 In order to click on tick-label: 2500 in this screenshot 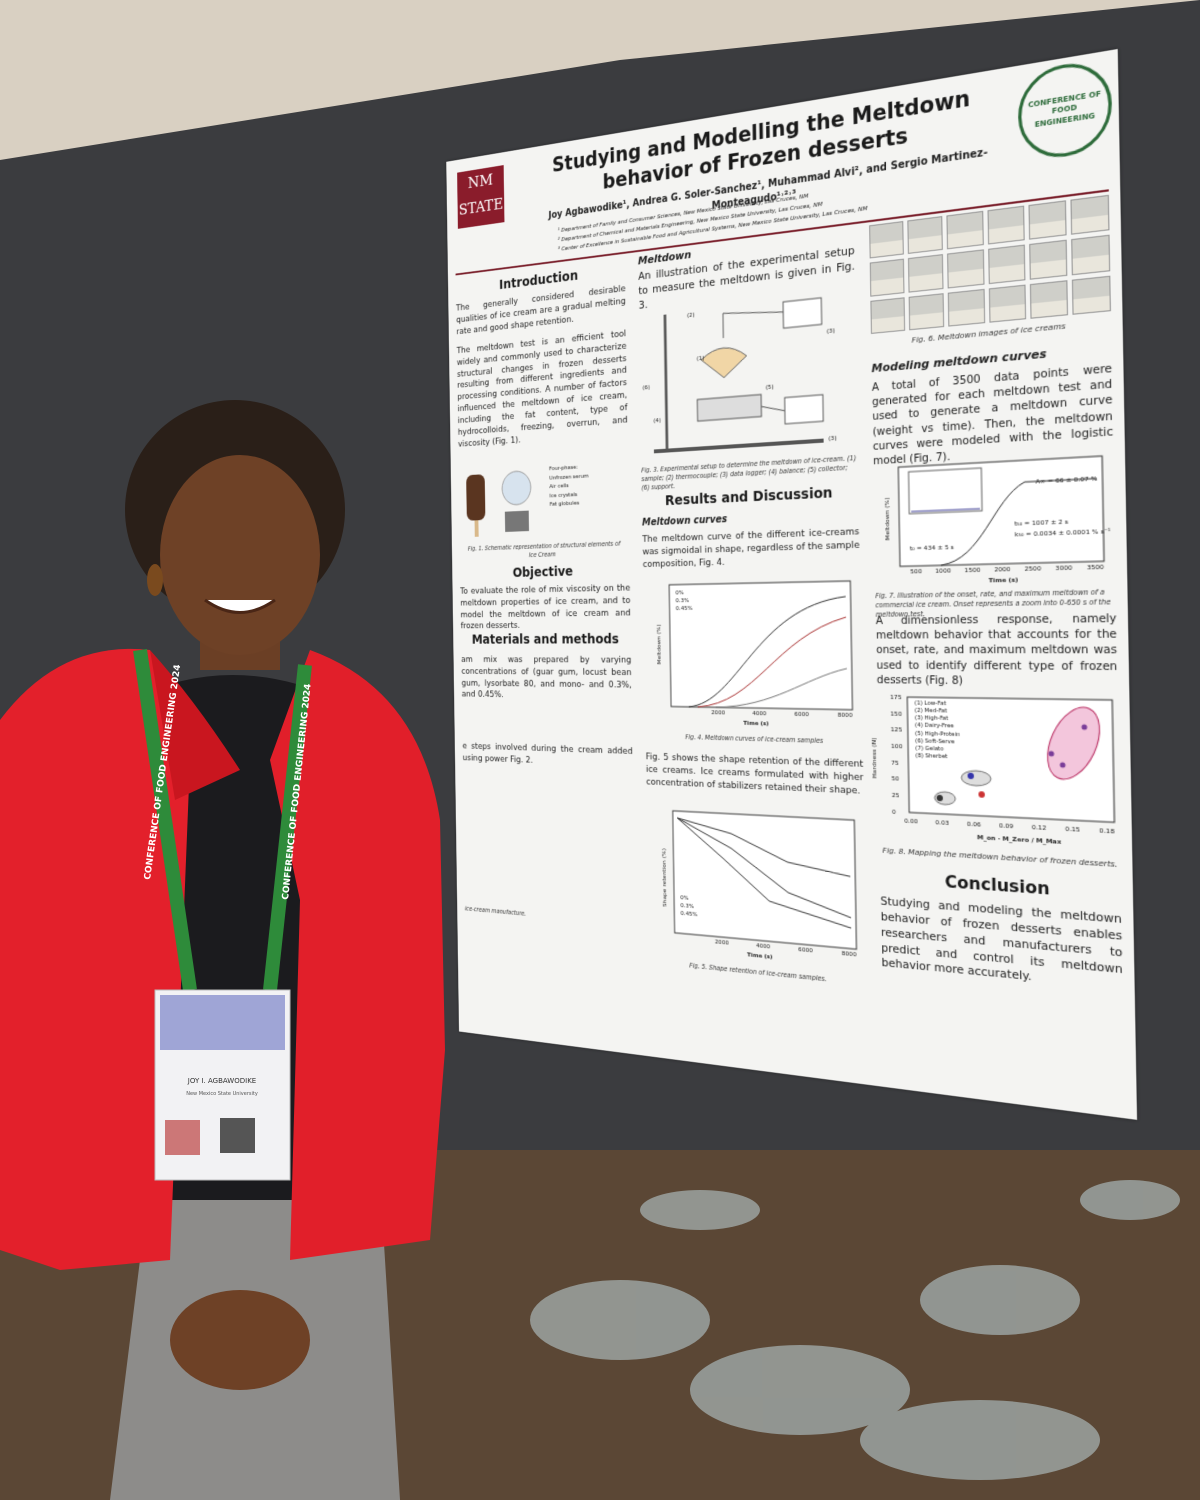, I will do `click(1033, 569)`.